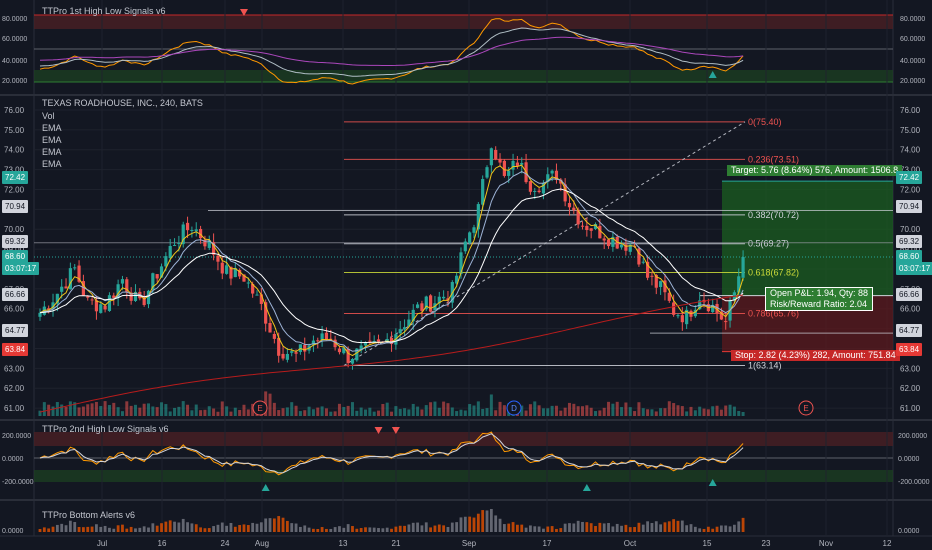 The image size is (932, 550). What do you see at coordinates (815, 170) in the screenshot?
I see `target-label: Target: 5.76 (8.64%) 576, Amount: 1506.8` at bounding box center [815, 170].